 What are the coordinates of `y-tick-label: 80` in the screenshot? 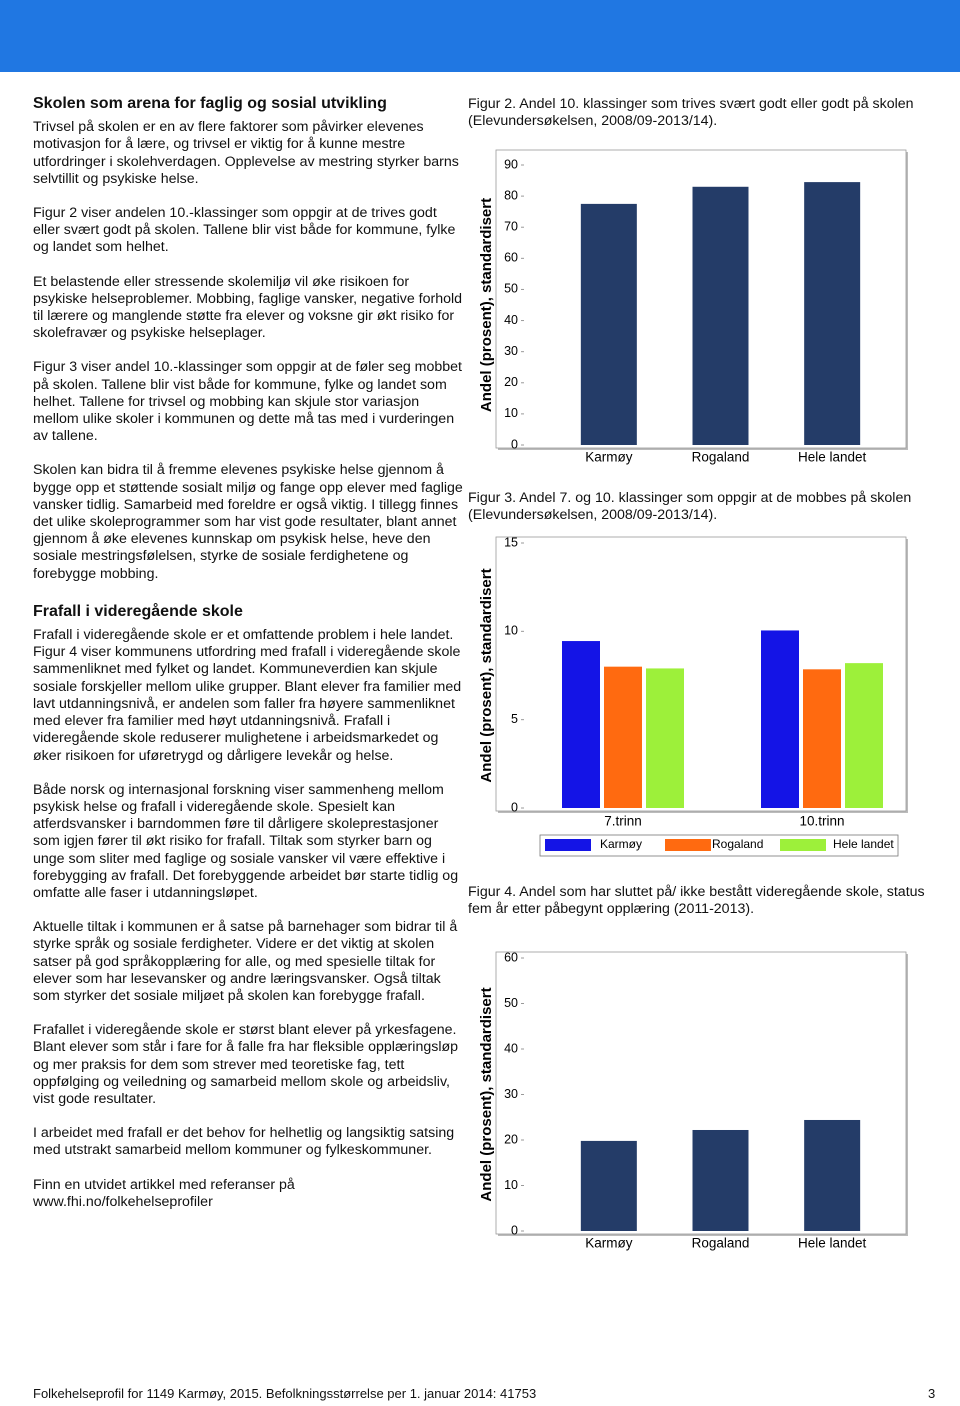 It's located at (511, 195).